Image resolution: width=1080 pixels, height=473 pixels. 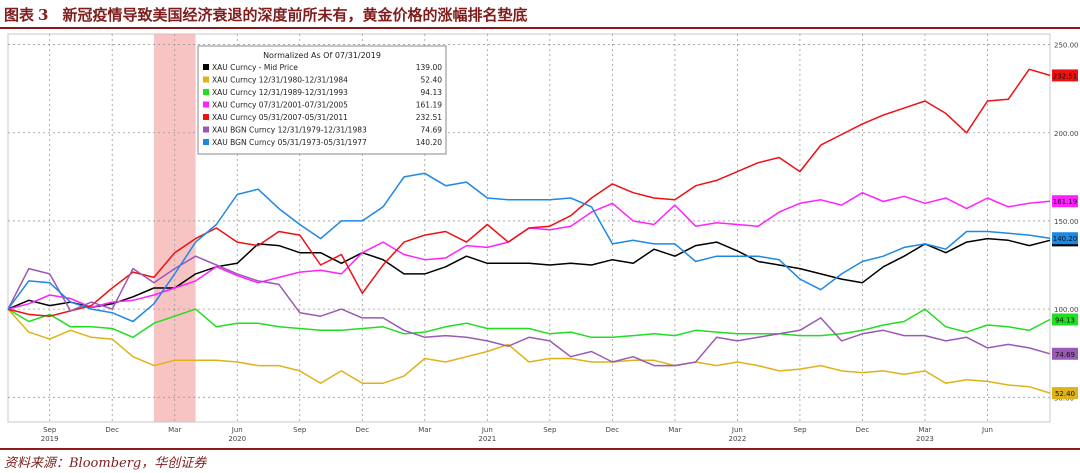 I want to click on x-year-label: 2020, so click(x=237, y=439).